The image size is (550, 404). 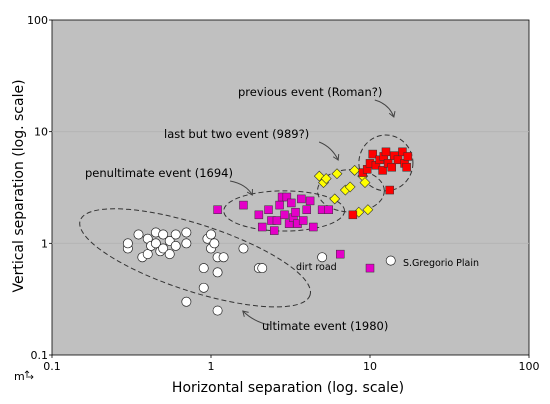 What do you see at coordinates (236, 134) in the screenshot?
I see `annotation-last-but-two-event: last but two event (989?)` at bounding box center [236, 134].